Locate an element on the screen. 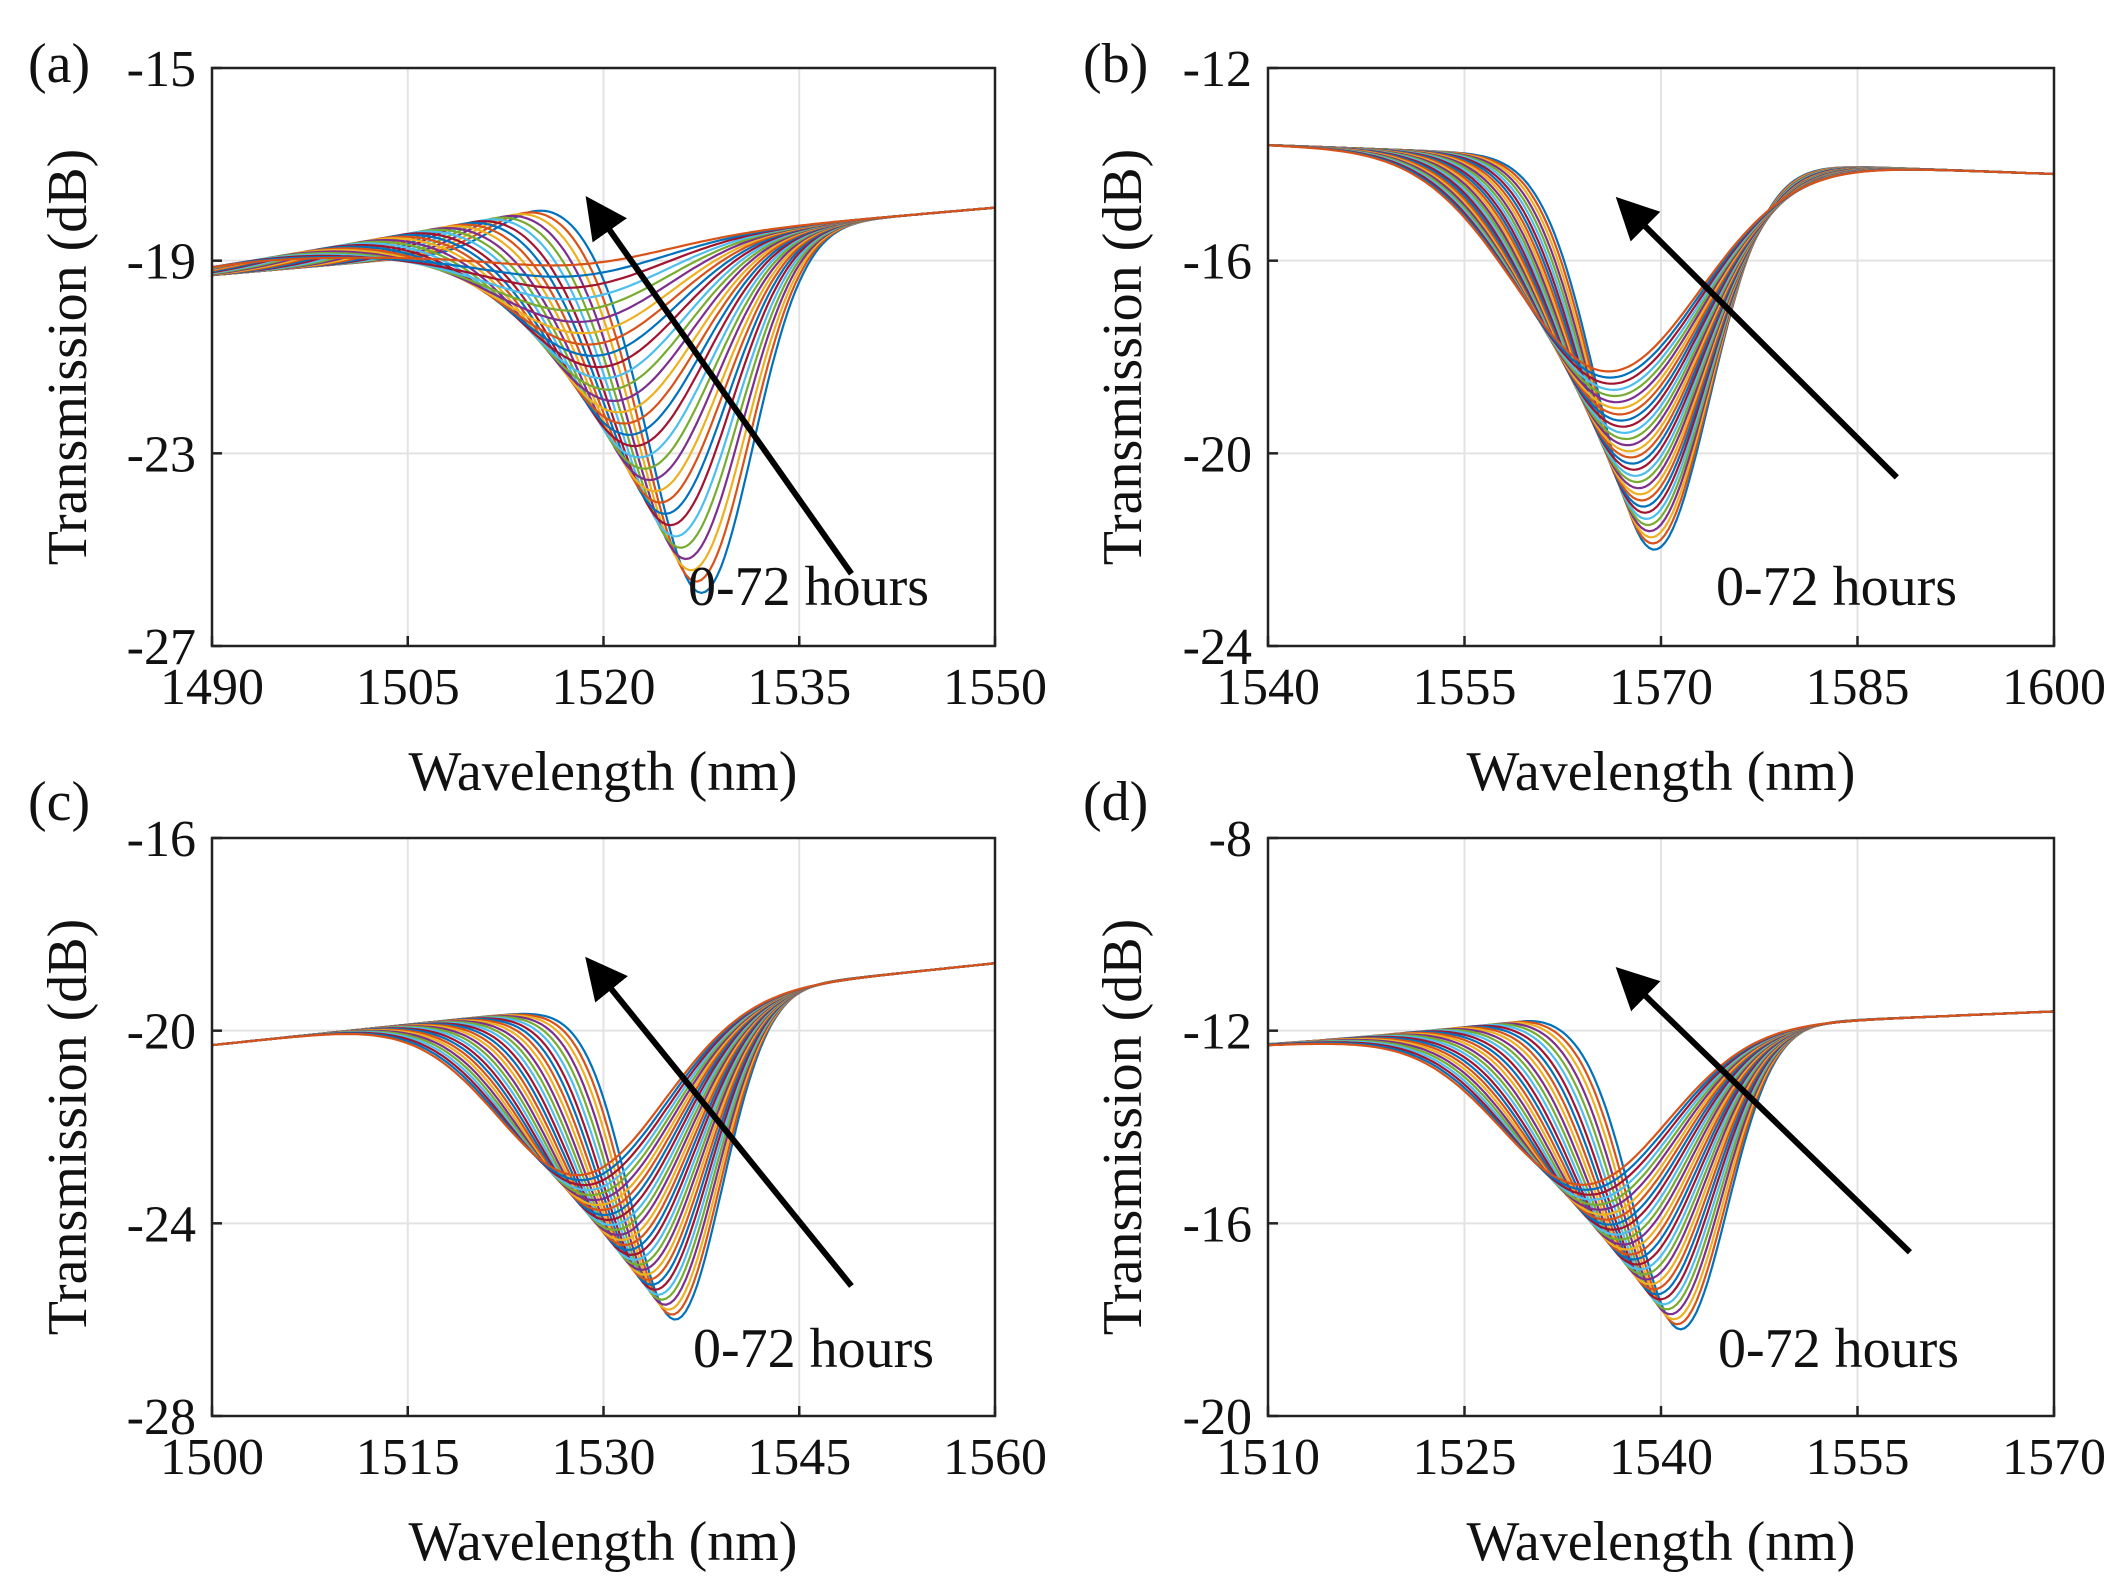 This screenshot has height=1584, width=2116. x-tick-label: 1535 is located at coordinates (799, 687).